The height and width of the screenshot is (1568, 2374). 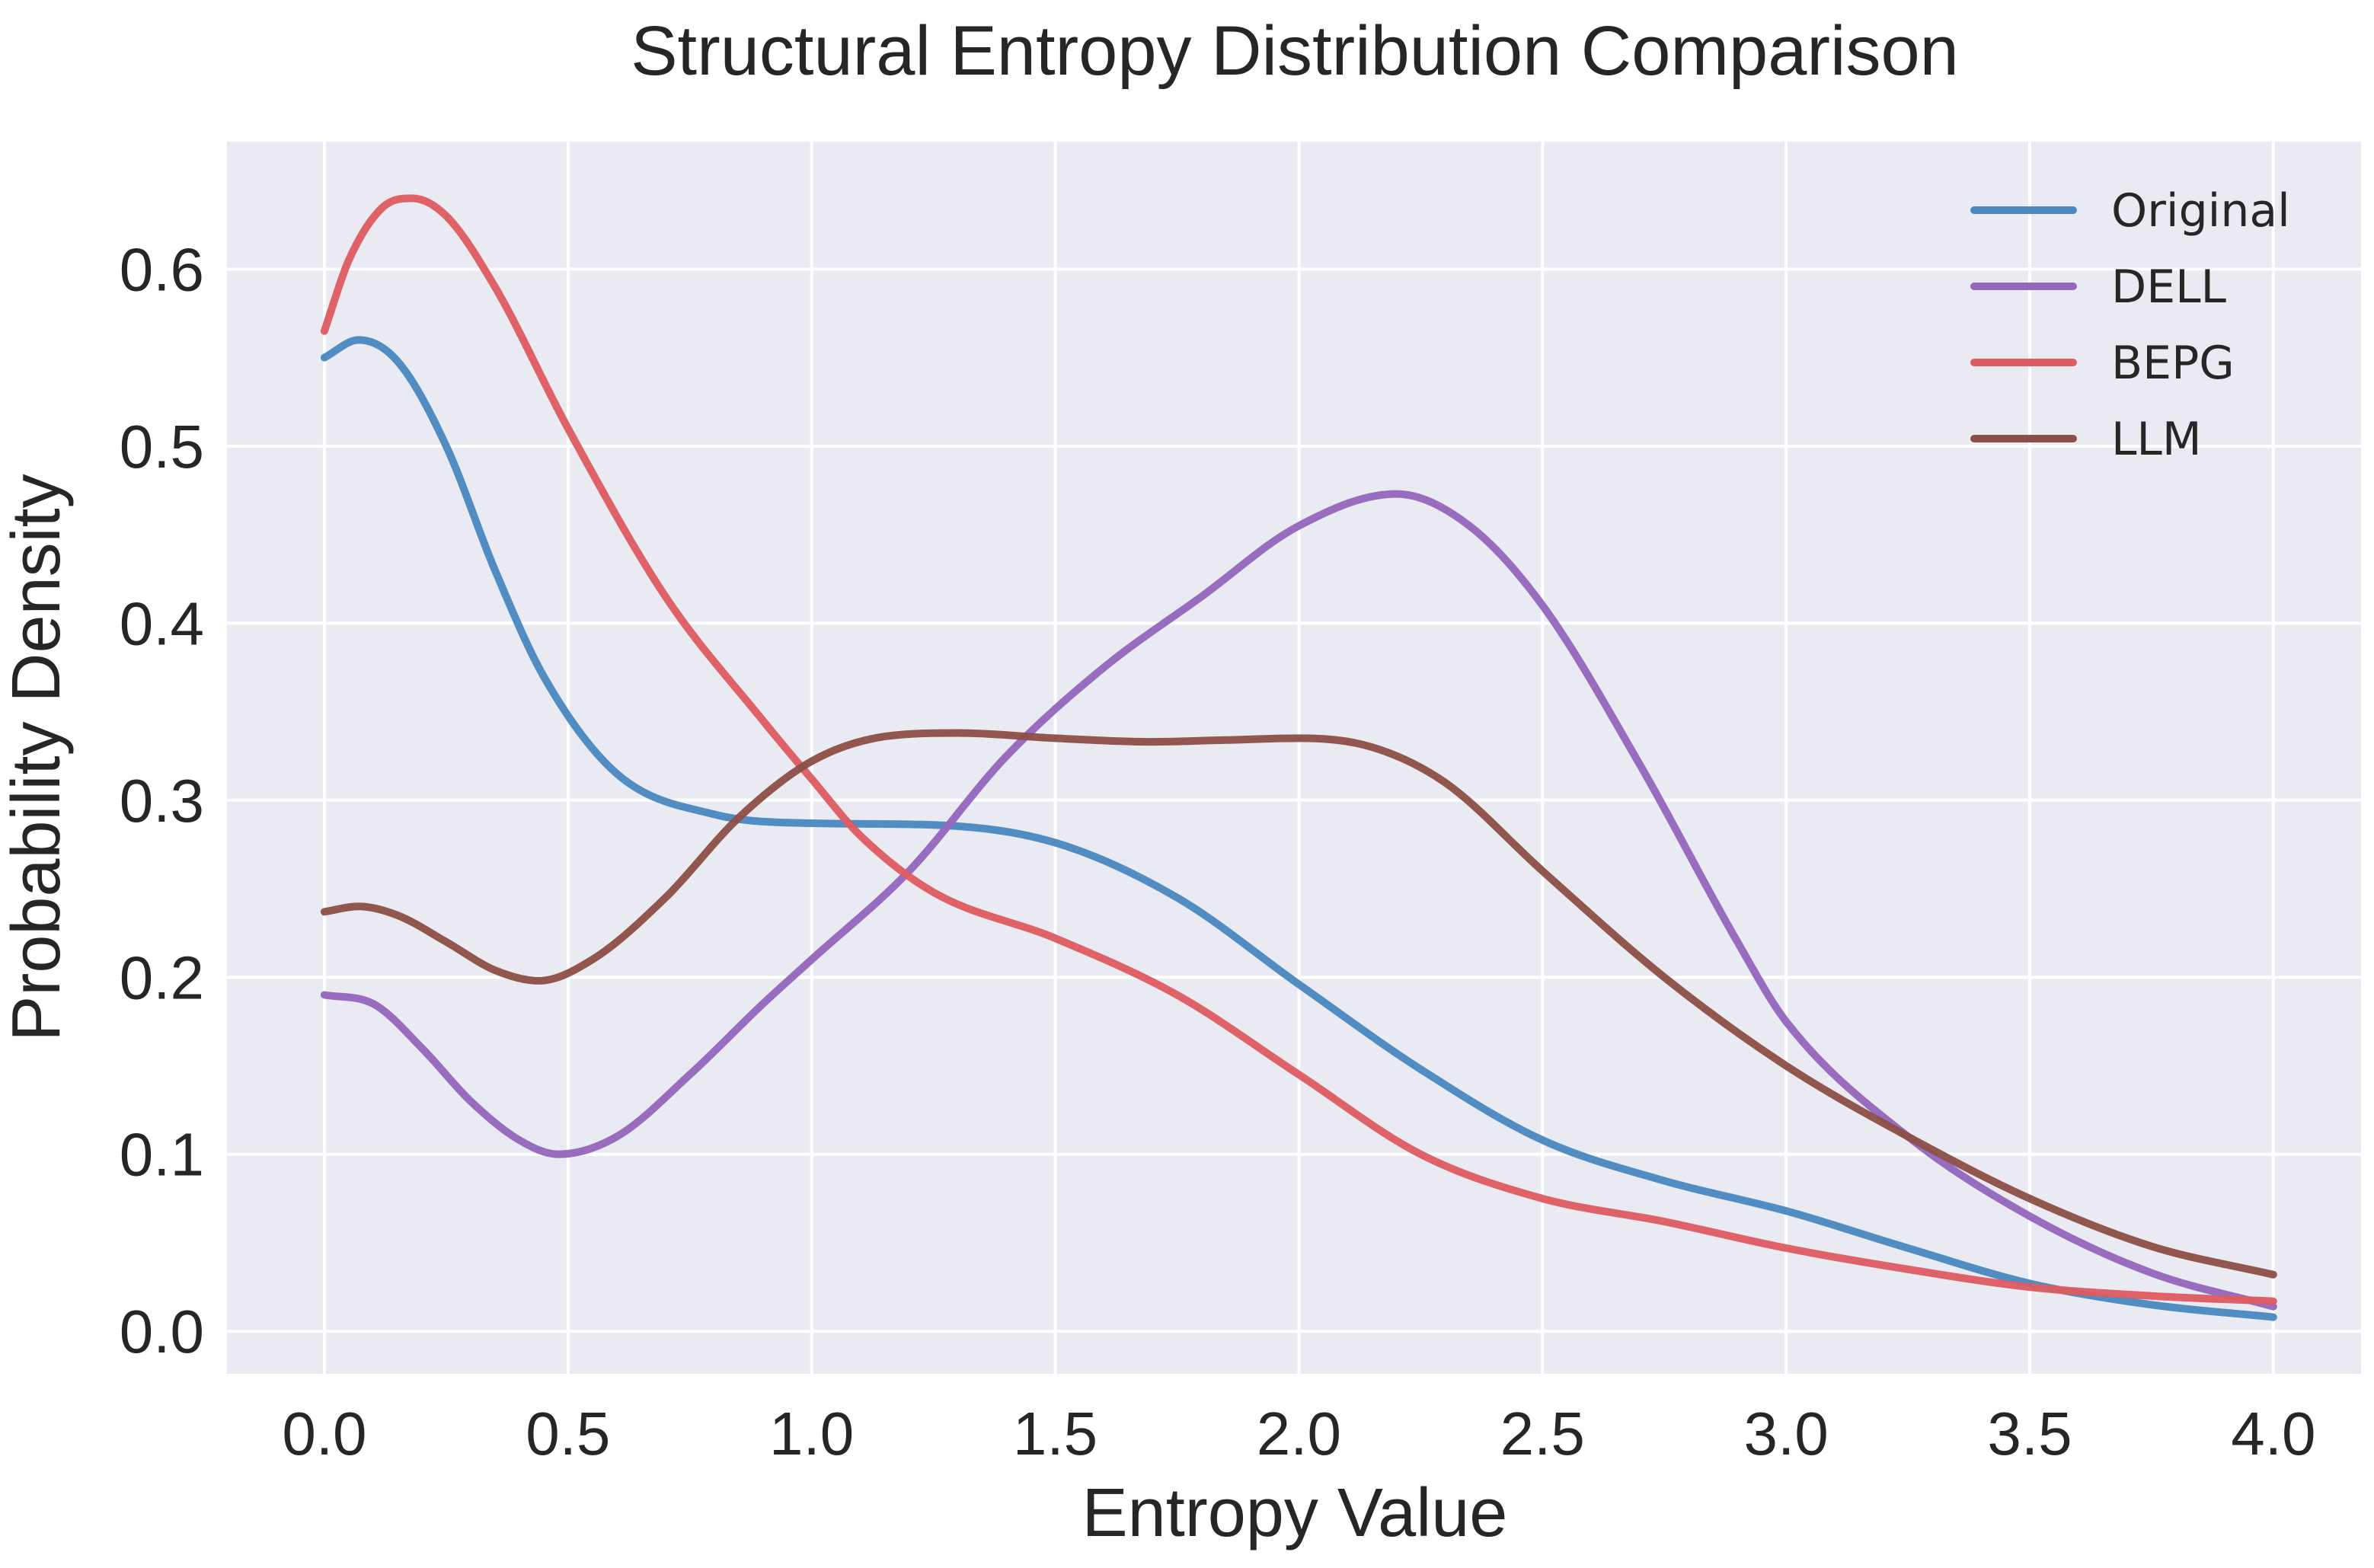 What do you see at coordinates (1542, 1434) in the screenshot?
I see `x-tick-label: 2.5` at bounding box center [1542, 1434].